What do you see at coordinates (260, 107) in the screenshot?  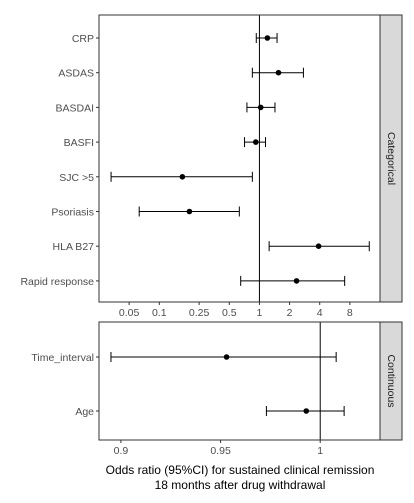 I see `point-basdai` at bounding box center [260, 107].